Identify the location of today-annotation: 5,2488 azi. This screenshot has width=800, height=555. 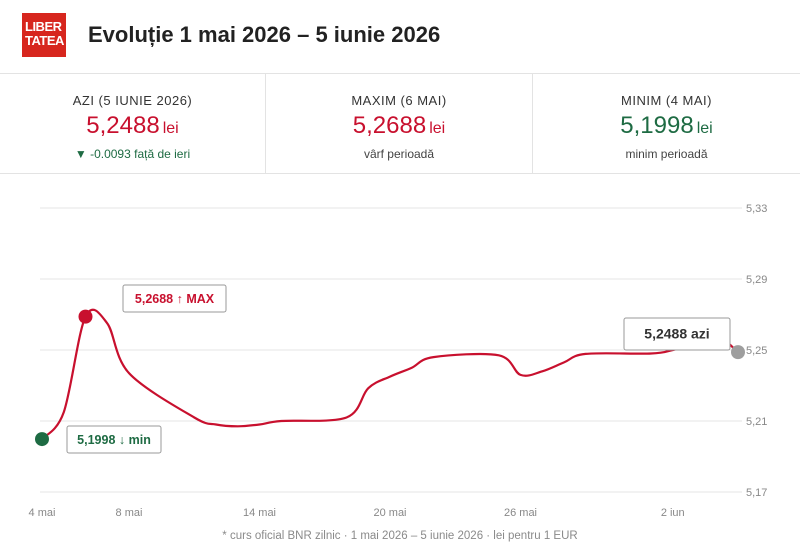
(677, 334).